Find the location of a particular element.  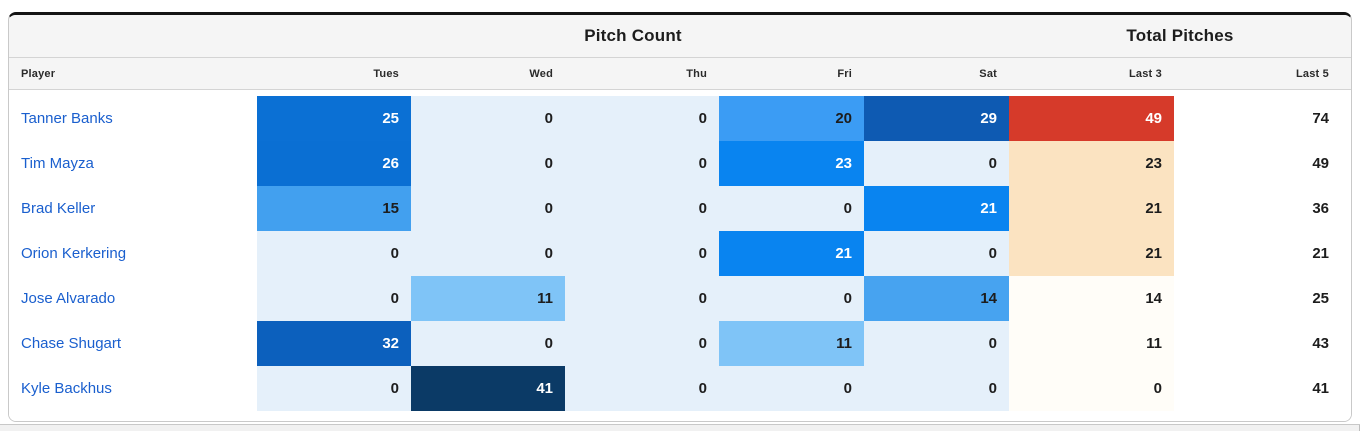

table-row: Tim Mayza 26 0 0 23 0 23 49 is located at coordinates (680, 163).